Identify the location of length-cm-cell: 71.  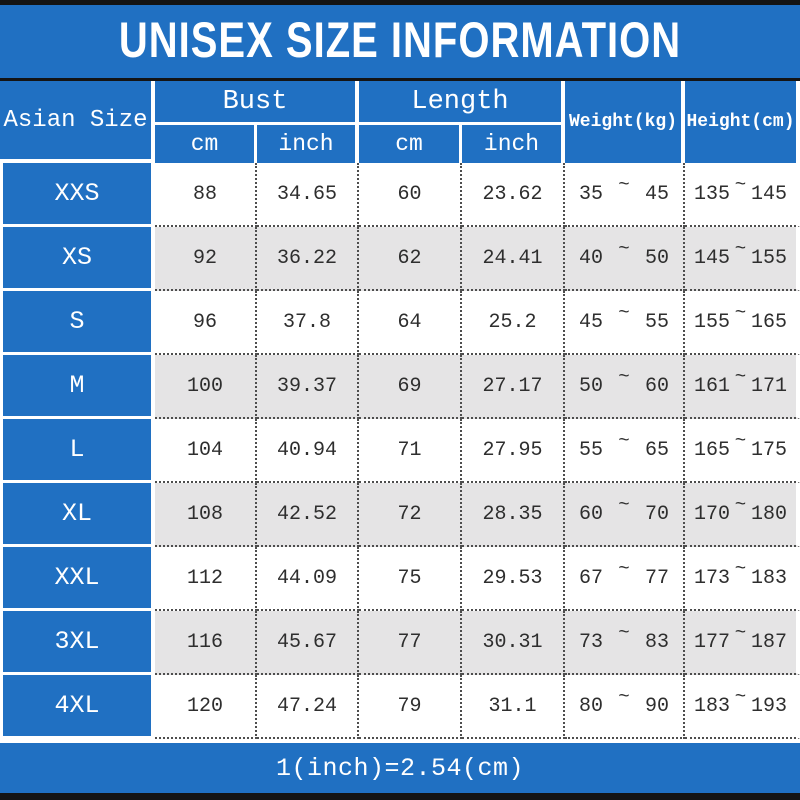
(410, 451).